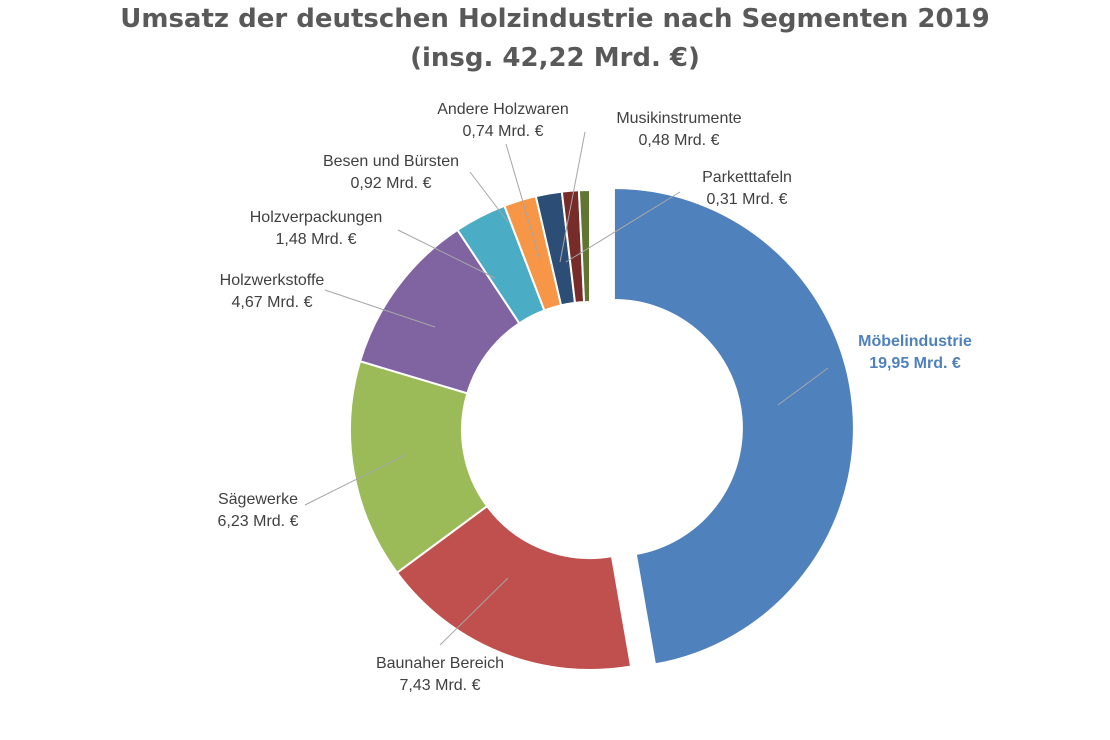  I want to click on label-value-holzverpackungen: 1,48 Mrd. €, so click(316, 239).